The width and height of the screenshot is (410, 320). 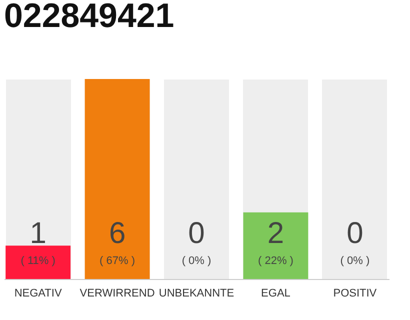 What do you see at coordinates (275, 233) in the screenshot?
I see `data-label: 2` at bounding box center [275, 233].